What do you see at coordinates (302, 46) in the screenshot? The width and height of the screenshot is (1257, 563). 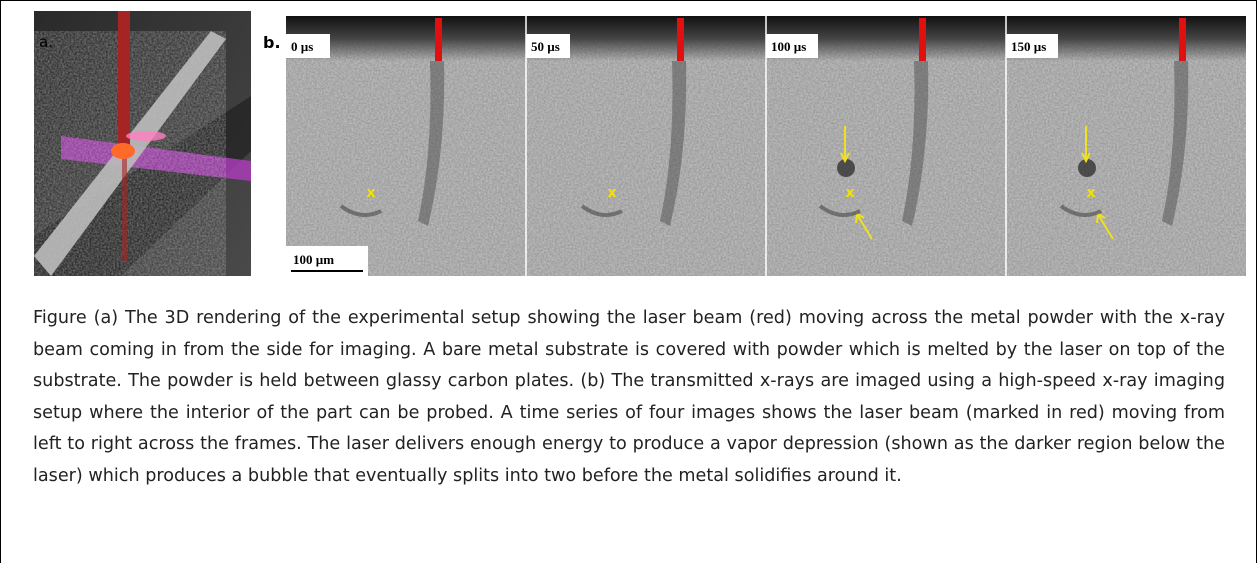 I see `frame-label: 0 µs` at bounding box center [302, 46].